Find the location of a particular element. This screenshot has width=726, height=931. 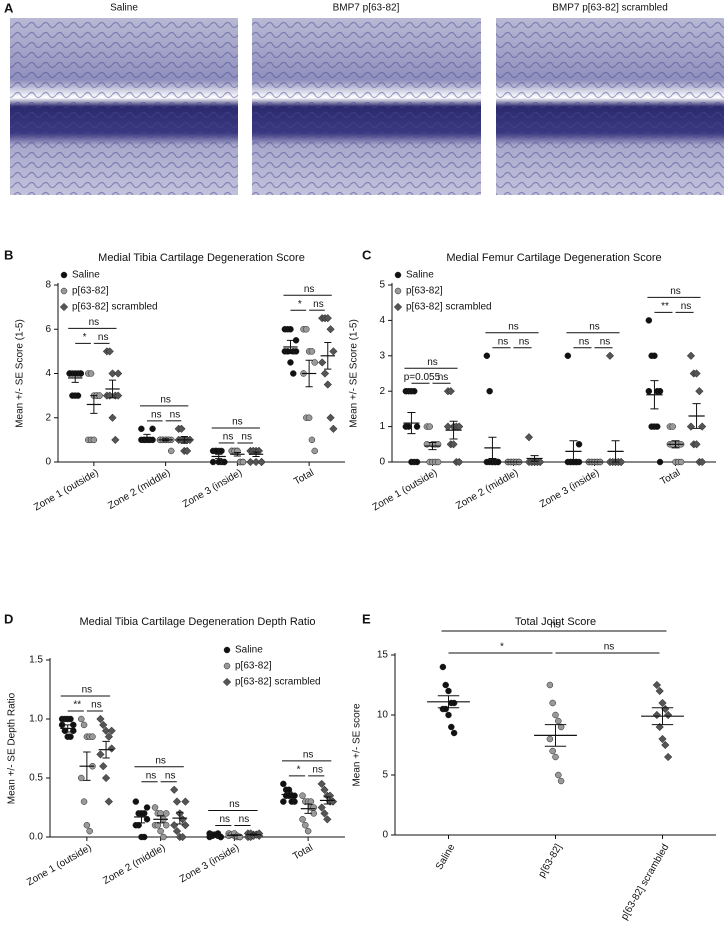

y-tick-label: 8 is located at coordinates (48, 285).